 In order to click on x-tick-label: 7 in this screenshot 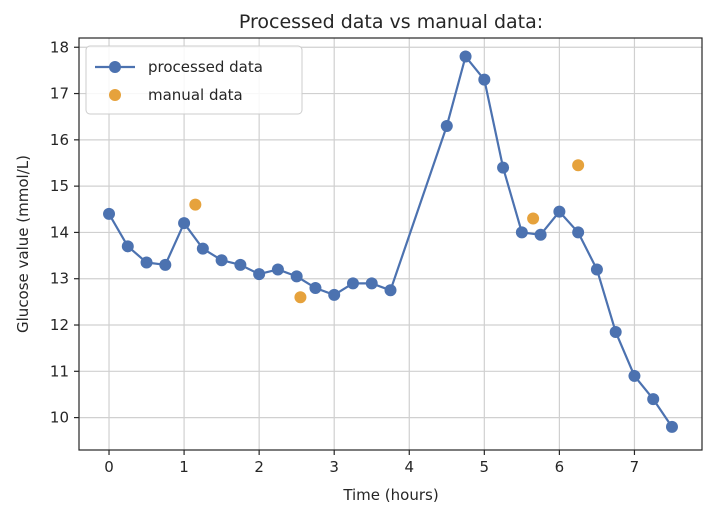, I will do `click(635, 467)`.